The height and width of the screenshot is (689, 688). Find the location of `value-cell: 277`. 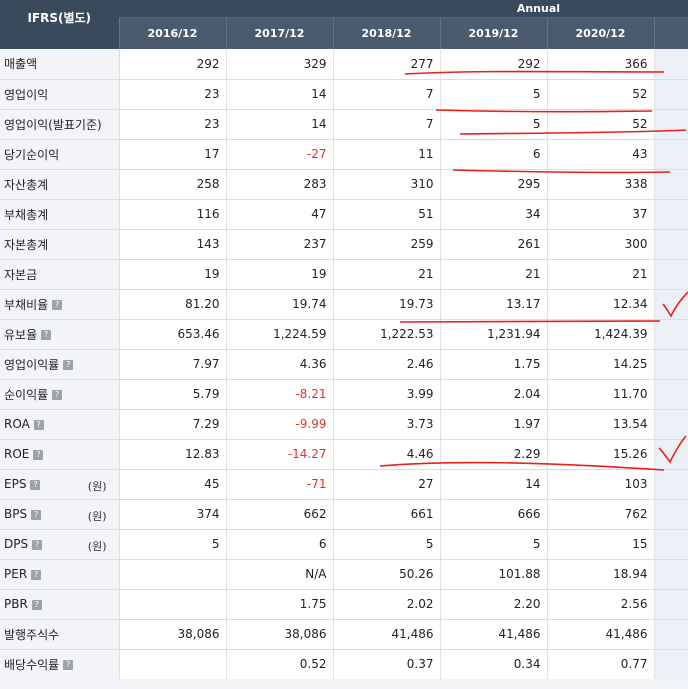

value-cell: 277 is located at coordinates (387, 64).